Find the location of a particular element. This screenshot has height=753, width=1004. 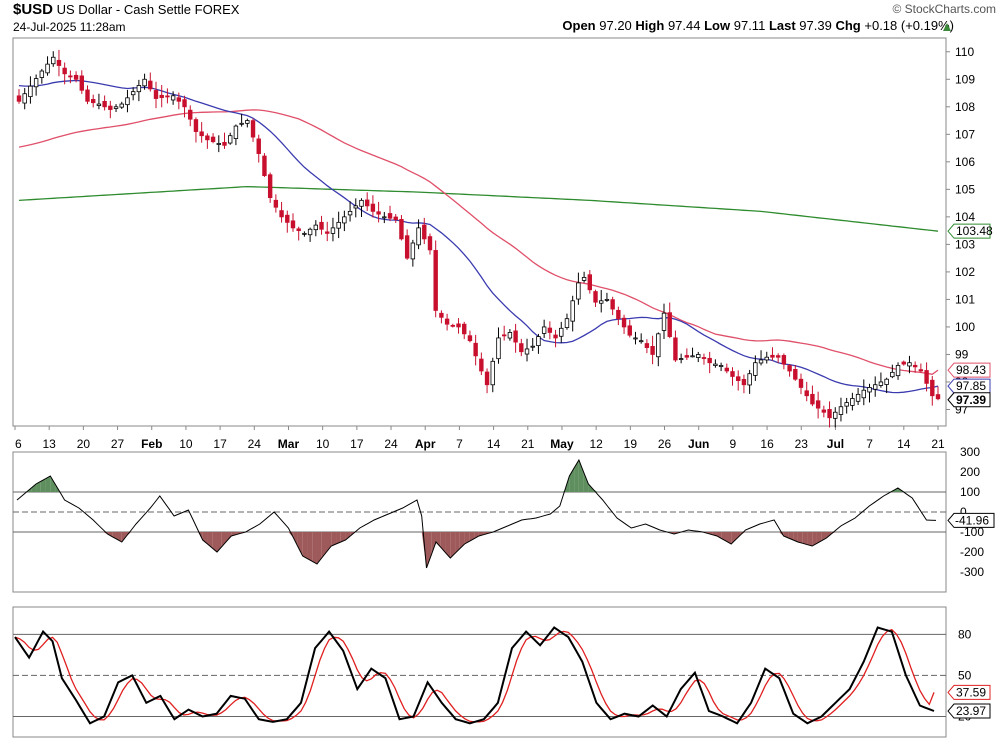

last-price-box-text: 97.39 is located at coordinates (971, 400).